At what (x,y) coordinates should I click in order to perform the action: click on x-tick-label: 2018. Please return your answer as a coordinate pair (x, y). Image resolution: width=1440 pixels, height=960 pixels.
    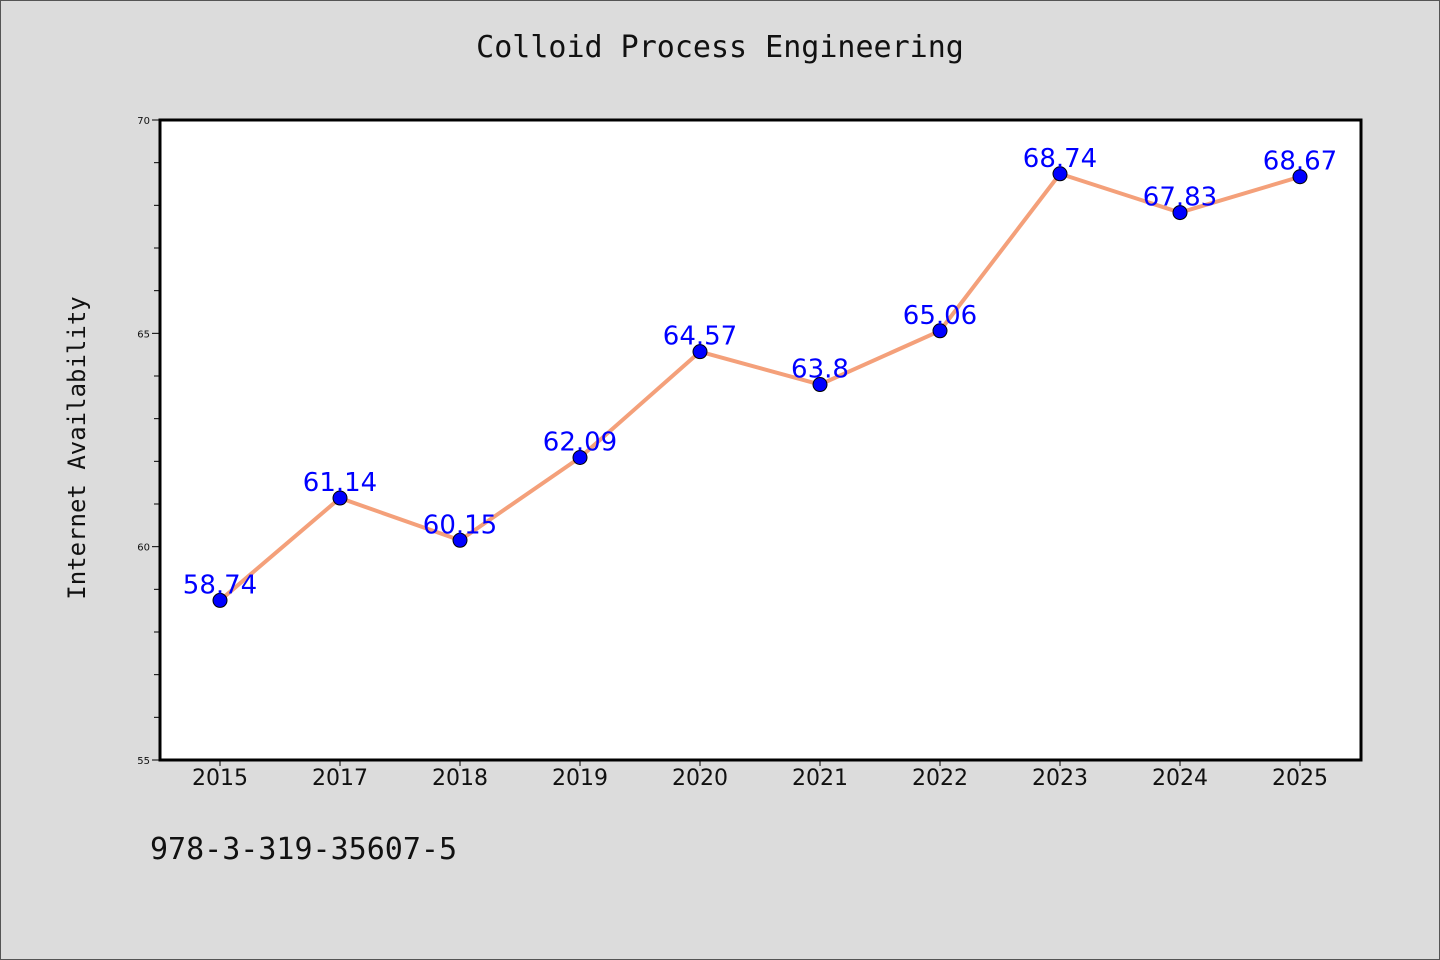
    Looking at the image, I should click on (460, 778).